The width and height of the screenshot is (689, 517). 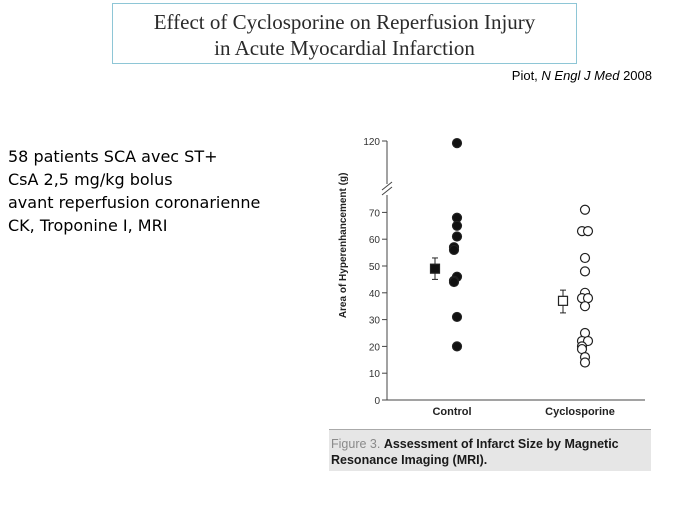 I want to click on y-tick-label: 70, so click(x=375, y=213).